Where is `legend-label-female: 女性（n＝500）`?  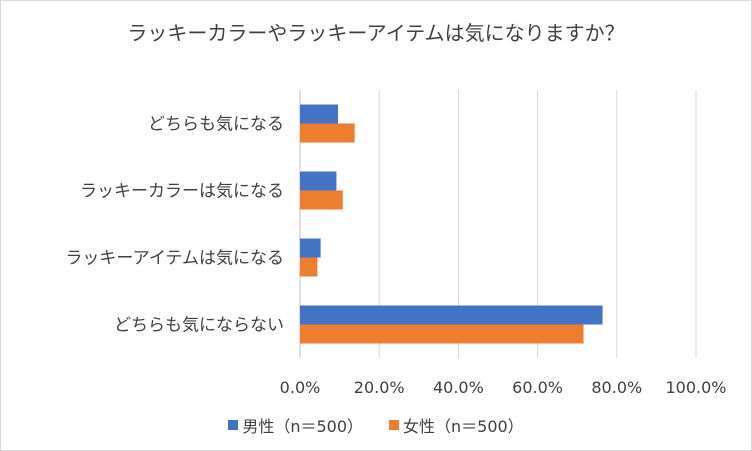
legend-label-female: 女性（n＝500） is located at coordinates (463, 426).